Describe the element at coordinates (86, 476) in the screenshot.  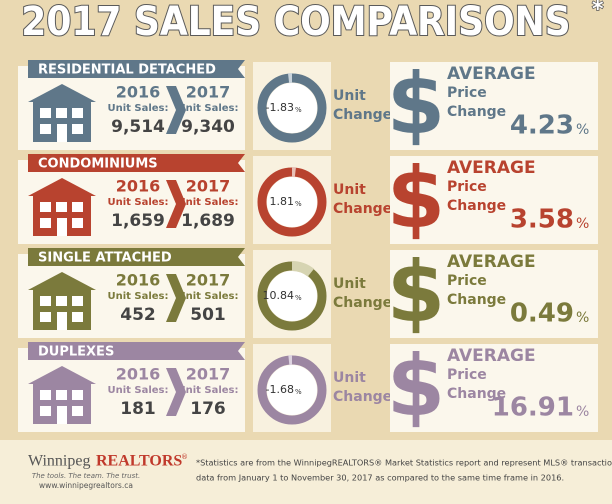
I see `tagline: The tools. The team. The trust.` at that location.